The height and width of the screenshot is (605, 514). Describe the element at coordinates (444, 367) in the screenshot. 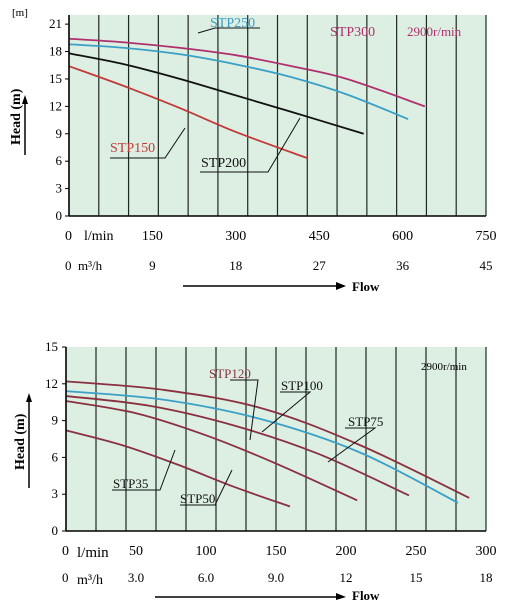

I see `speed-label-bottom: 2900r/min` at that location.